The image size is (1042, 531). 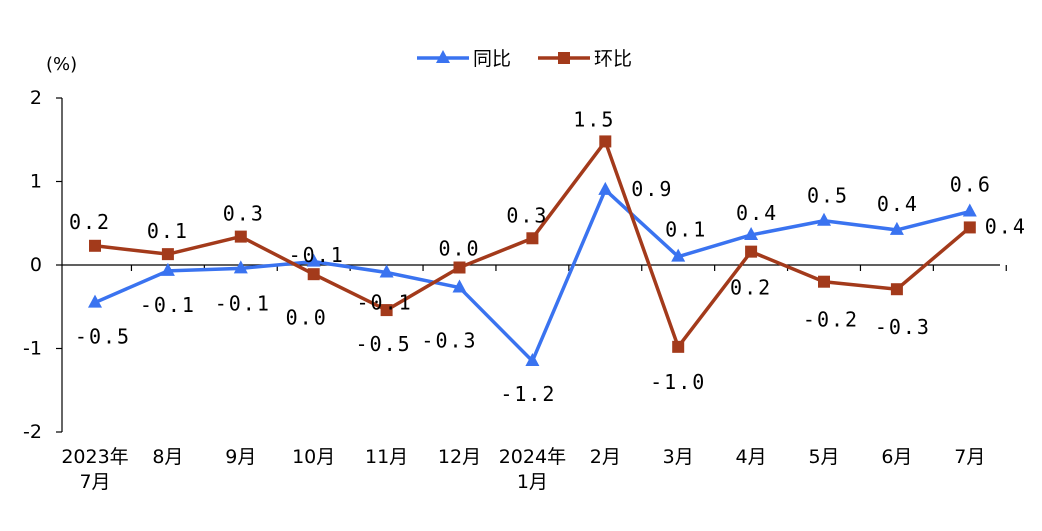 I want to click on data-label: 0.5, so click(x=828, y=196).